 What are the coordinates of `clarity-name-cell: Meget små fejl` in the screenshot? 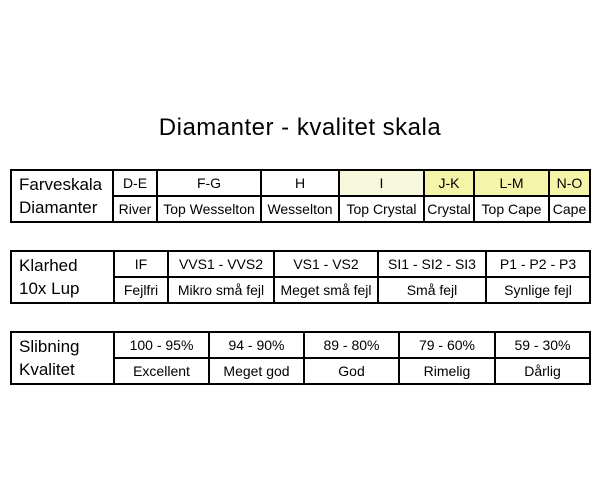 It's located at (326, 290).